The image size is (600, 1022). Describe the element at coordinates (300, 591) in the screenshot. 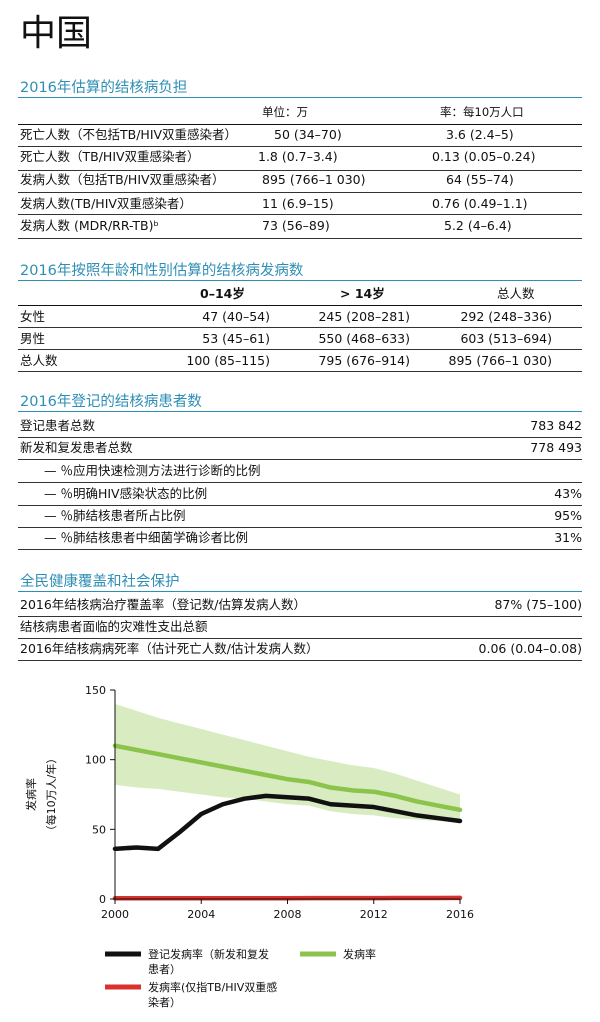

I see `uhc-heading-rule` at that location.